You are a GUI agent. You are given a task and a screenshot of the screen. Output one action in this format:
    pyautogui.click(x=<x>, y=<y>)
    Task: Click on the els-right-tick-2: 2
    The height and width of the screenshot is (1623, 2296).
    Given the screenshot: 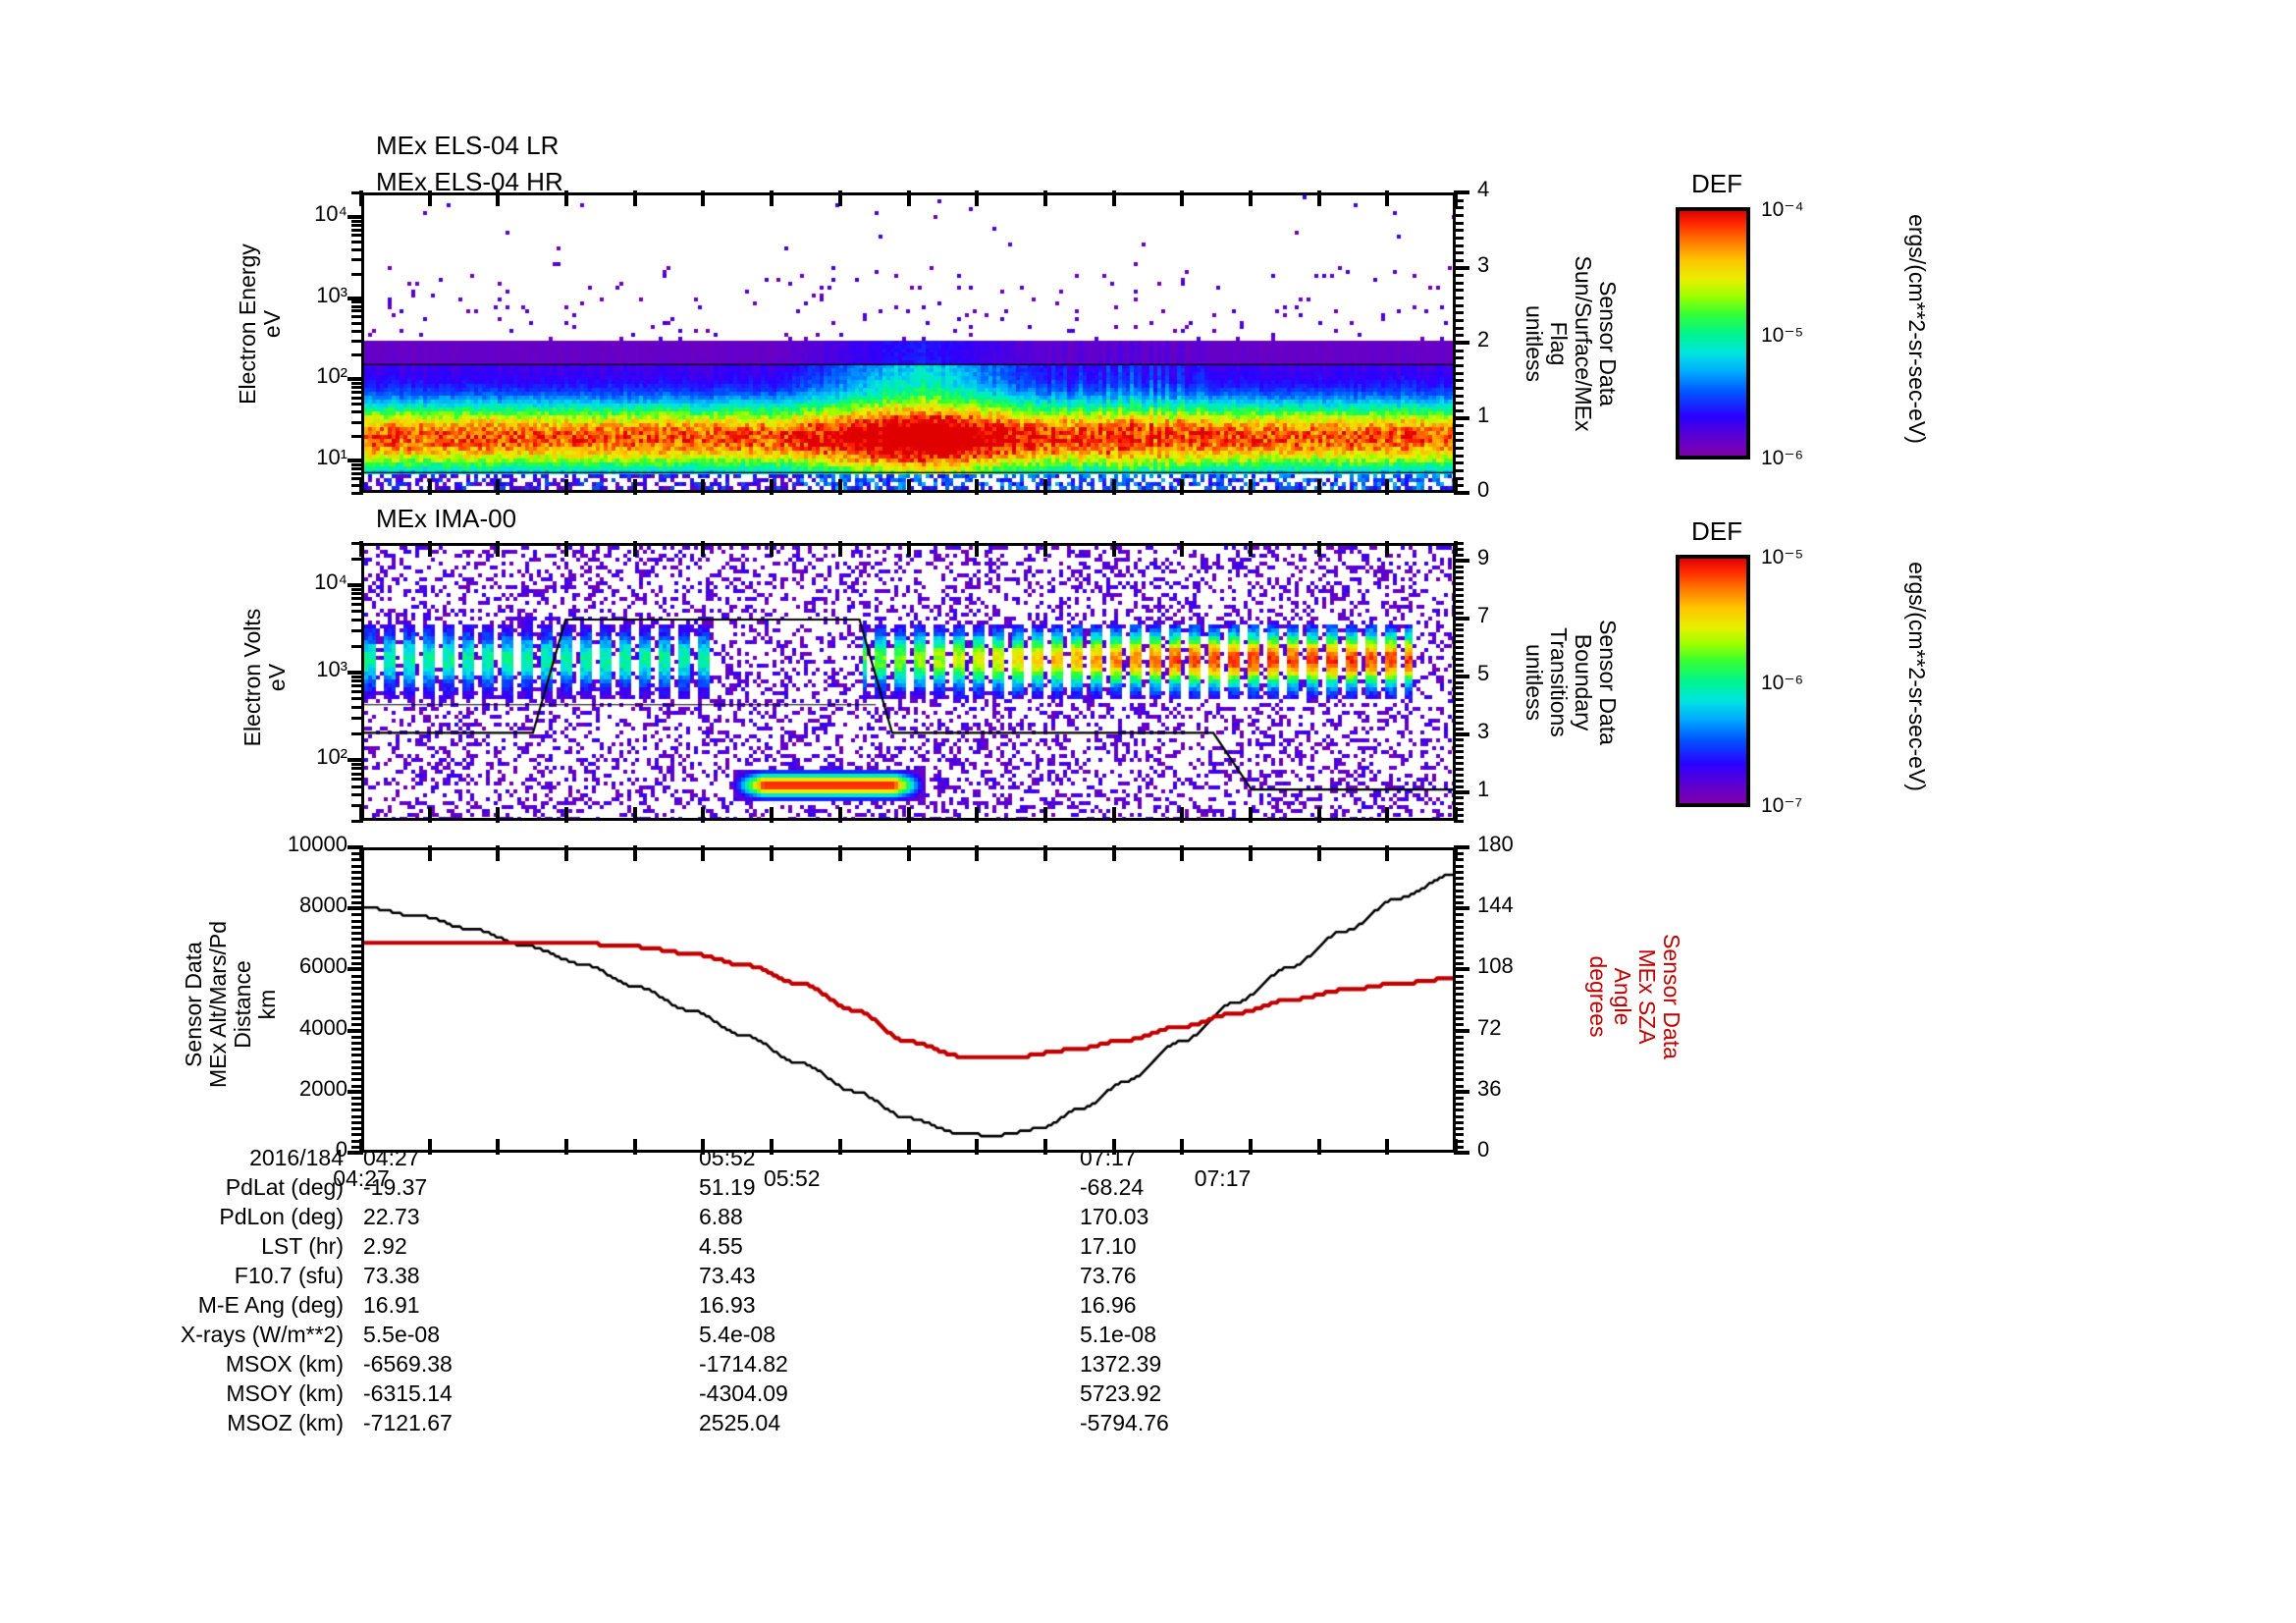 What is the action you would take?
    pyautogui.click(x=1483, y=339)
    